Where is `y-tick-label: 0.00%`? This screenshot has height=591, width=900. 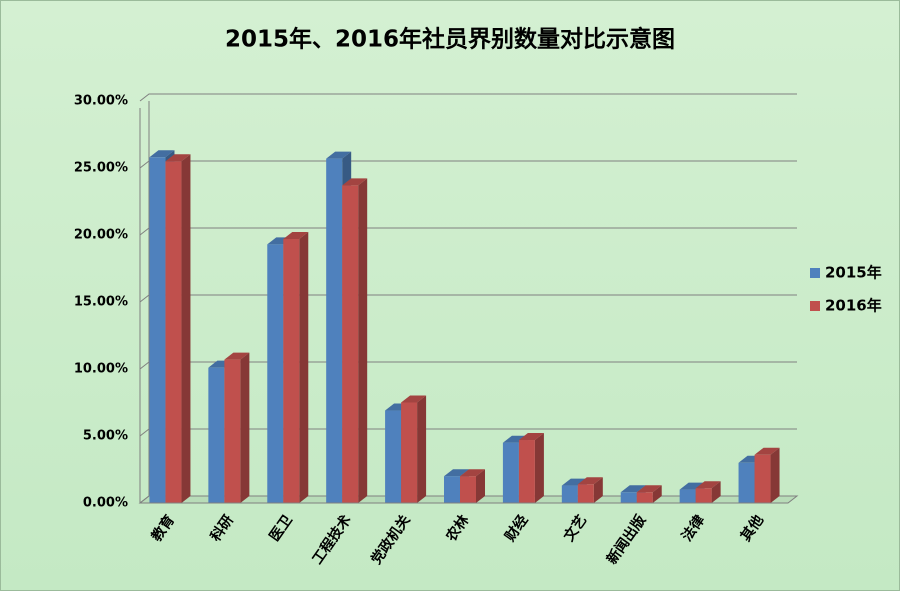
y-tick-label: 0.00% is located at coordinates (105, 503).